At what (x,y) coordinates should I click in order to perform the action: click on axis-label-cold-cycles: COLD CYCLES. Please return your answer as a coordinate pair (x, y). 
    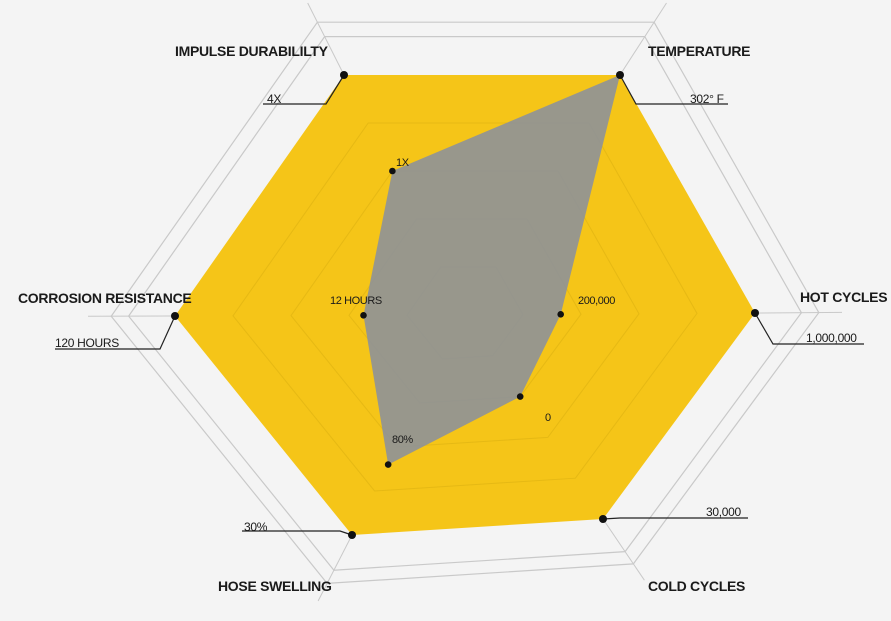
    Looking at the image, I should click on (696, 586).